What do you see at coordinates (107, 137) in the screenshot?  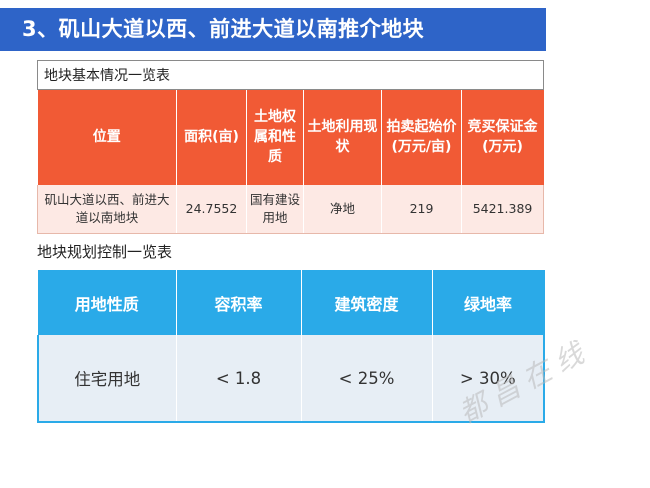 I see `info-header-location: 位置` at bounding box center [107, 137].